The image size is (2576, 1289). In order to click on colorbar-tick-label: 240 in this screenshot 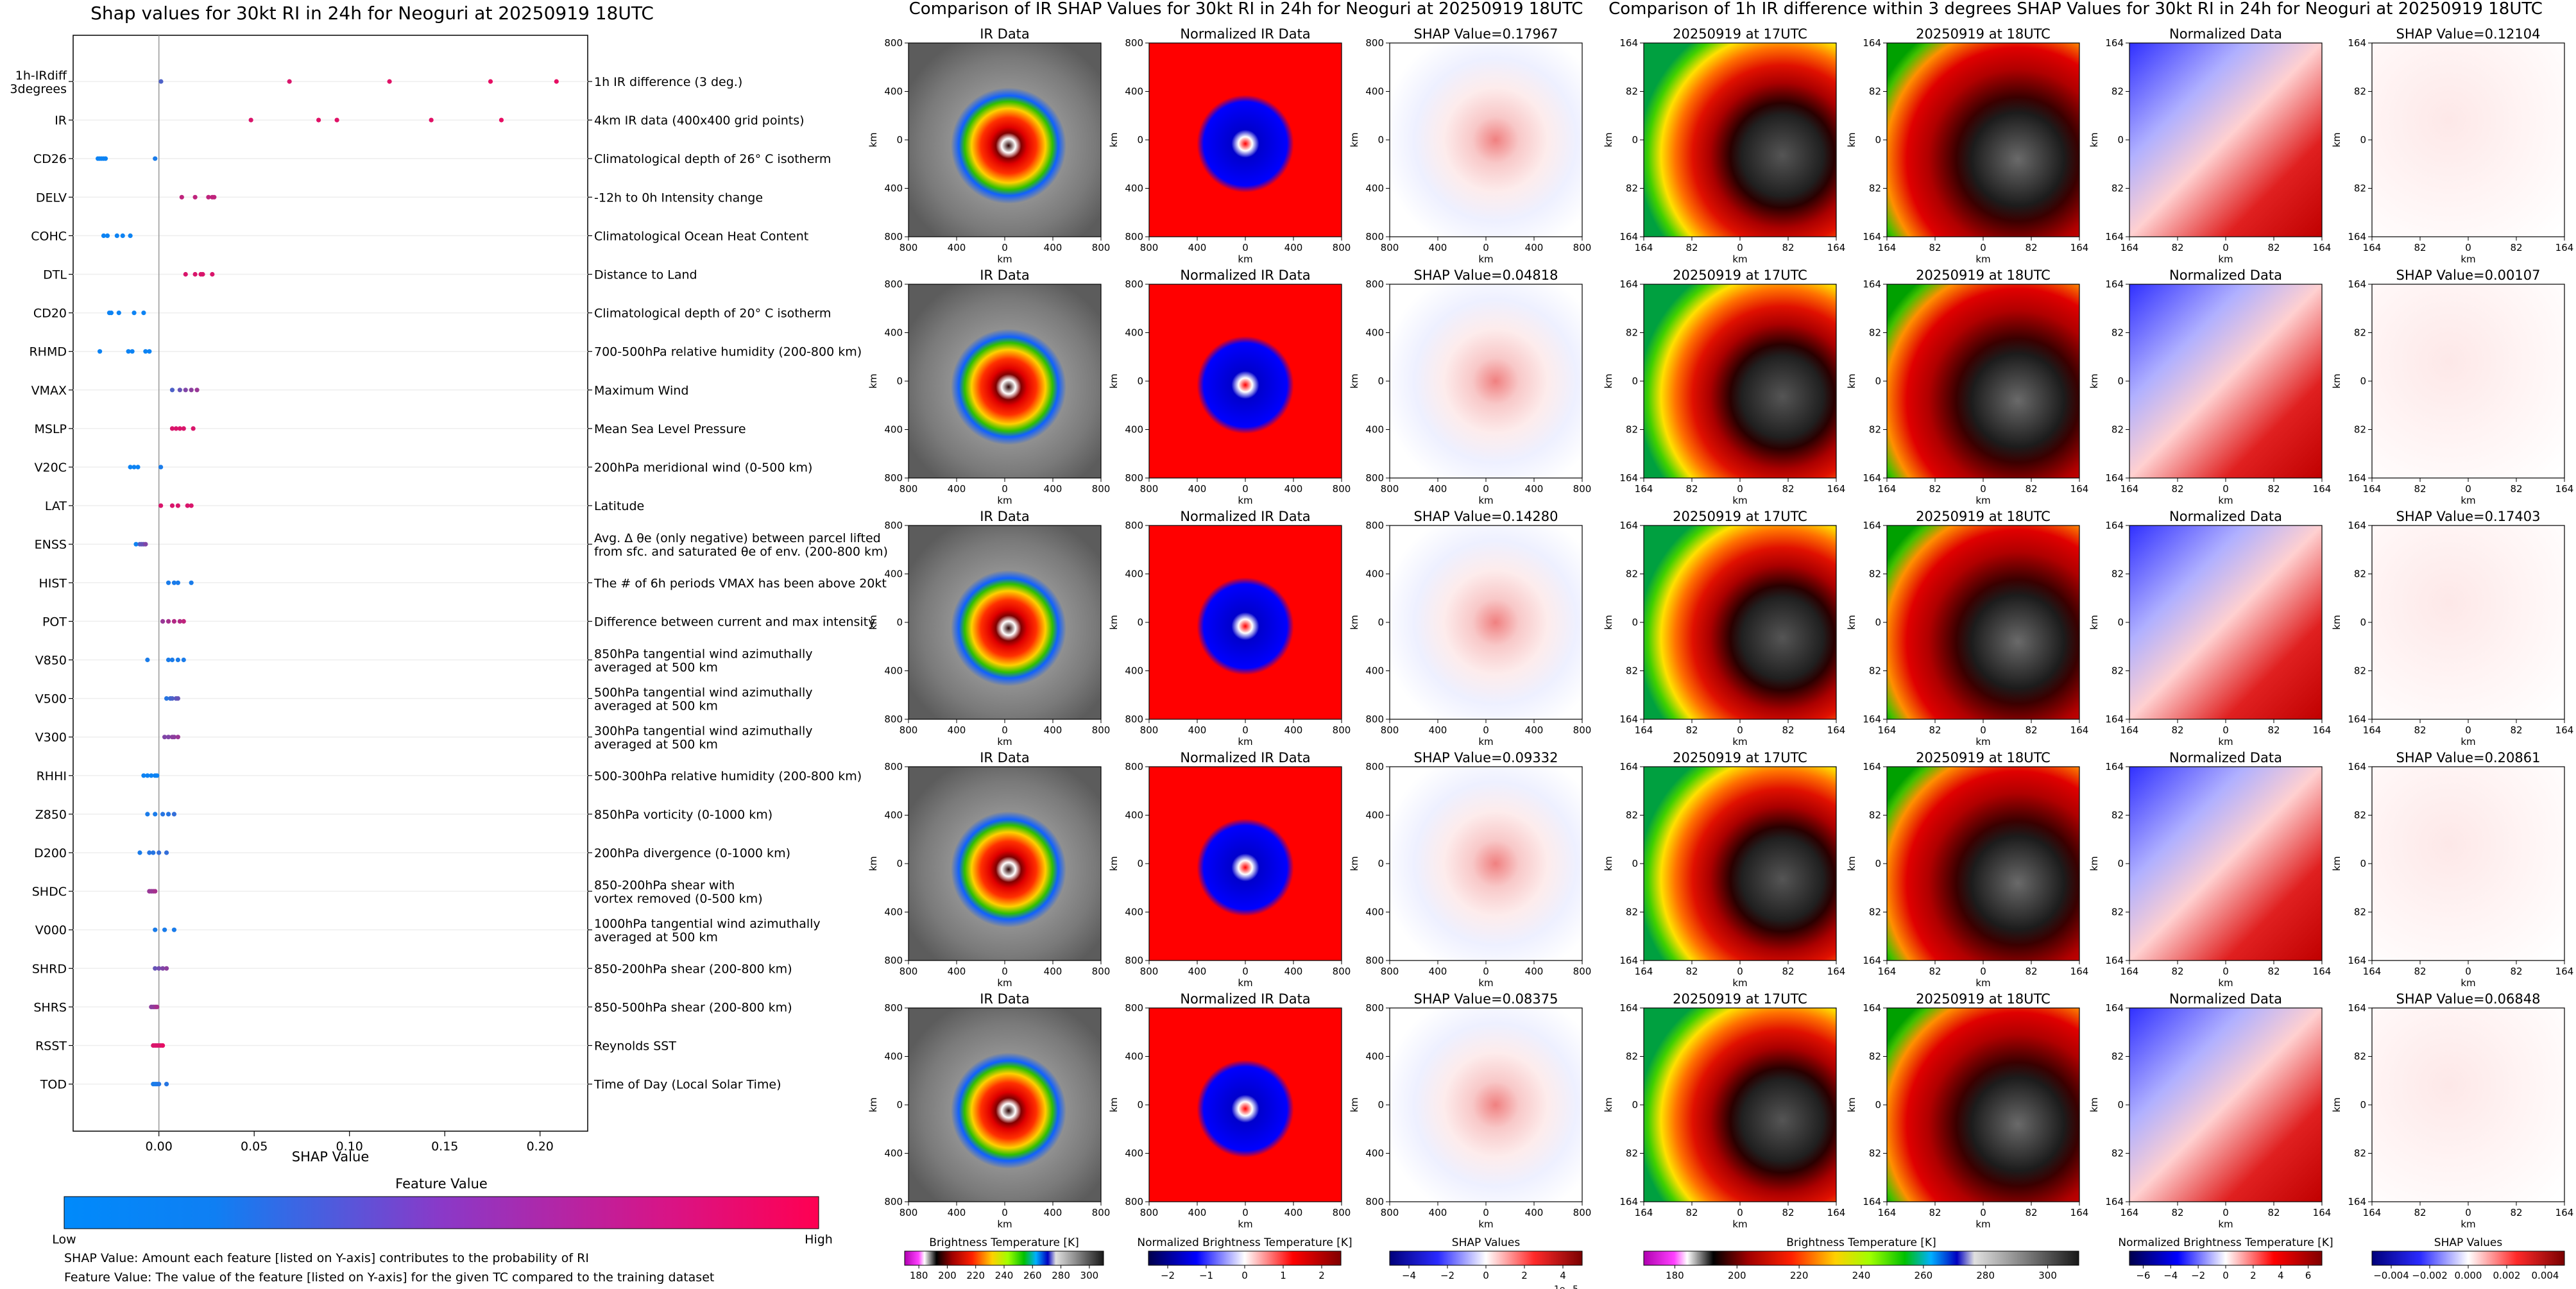, I will do `click(1005, 1275)`.